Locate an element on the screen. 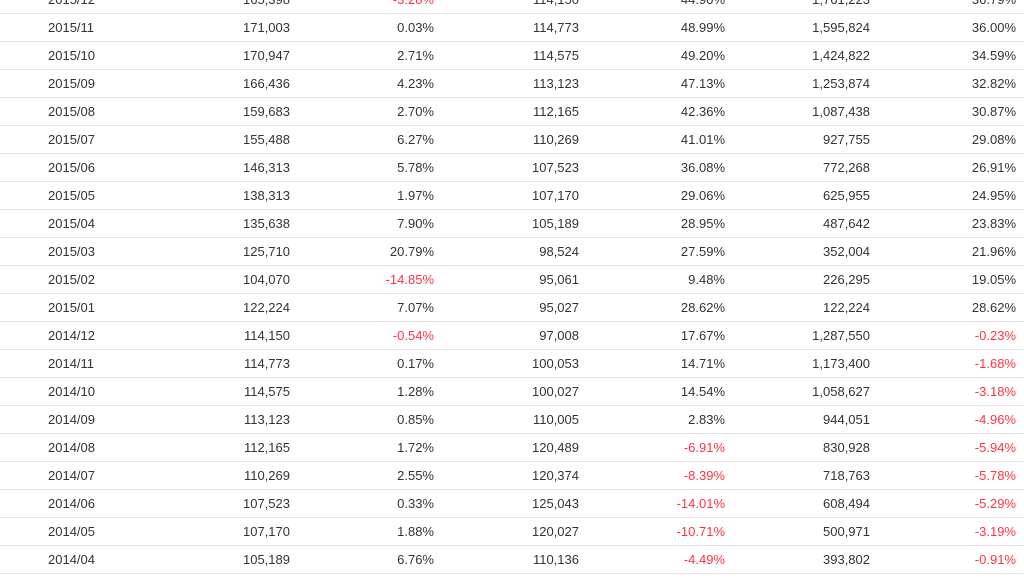 Image resolution: width=1024 pixels, height=583 pixels. change-b-cell: 9.48% is located at coordinates (652, 279).